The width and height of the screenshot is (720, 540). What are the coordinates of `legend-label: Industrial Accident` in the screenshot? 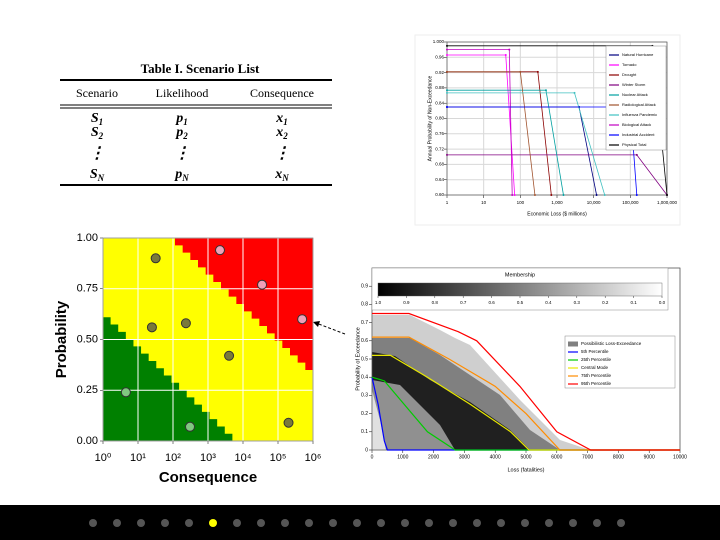 It's located at (638, 134).